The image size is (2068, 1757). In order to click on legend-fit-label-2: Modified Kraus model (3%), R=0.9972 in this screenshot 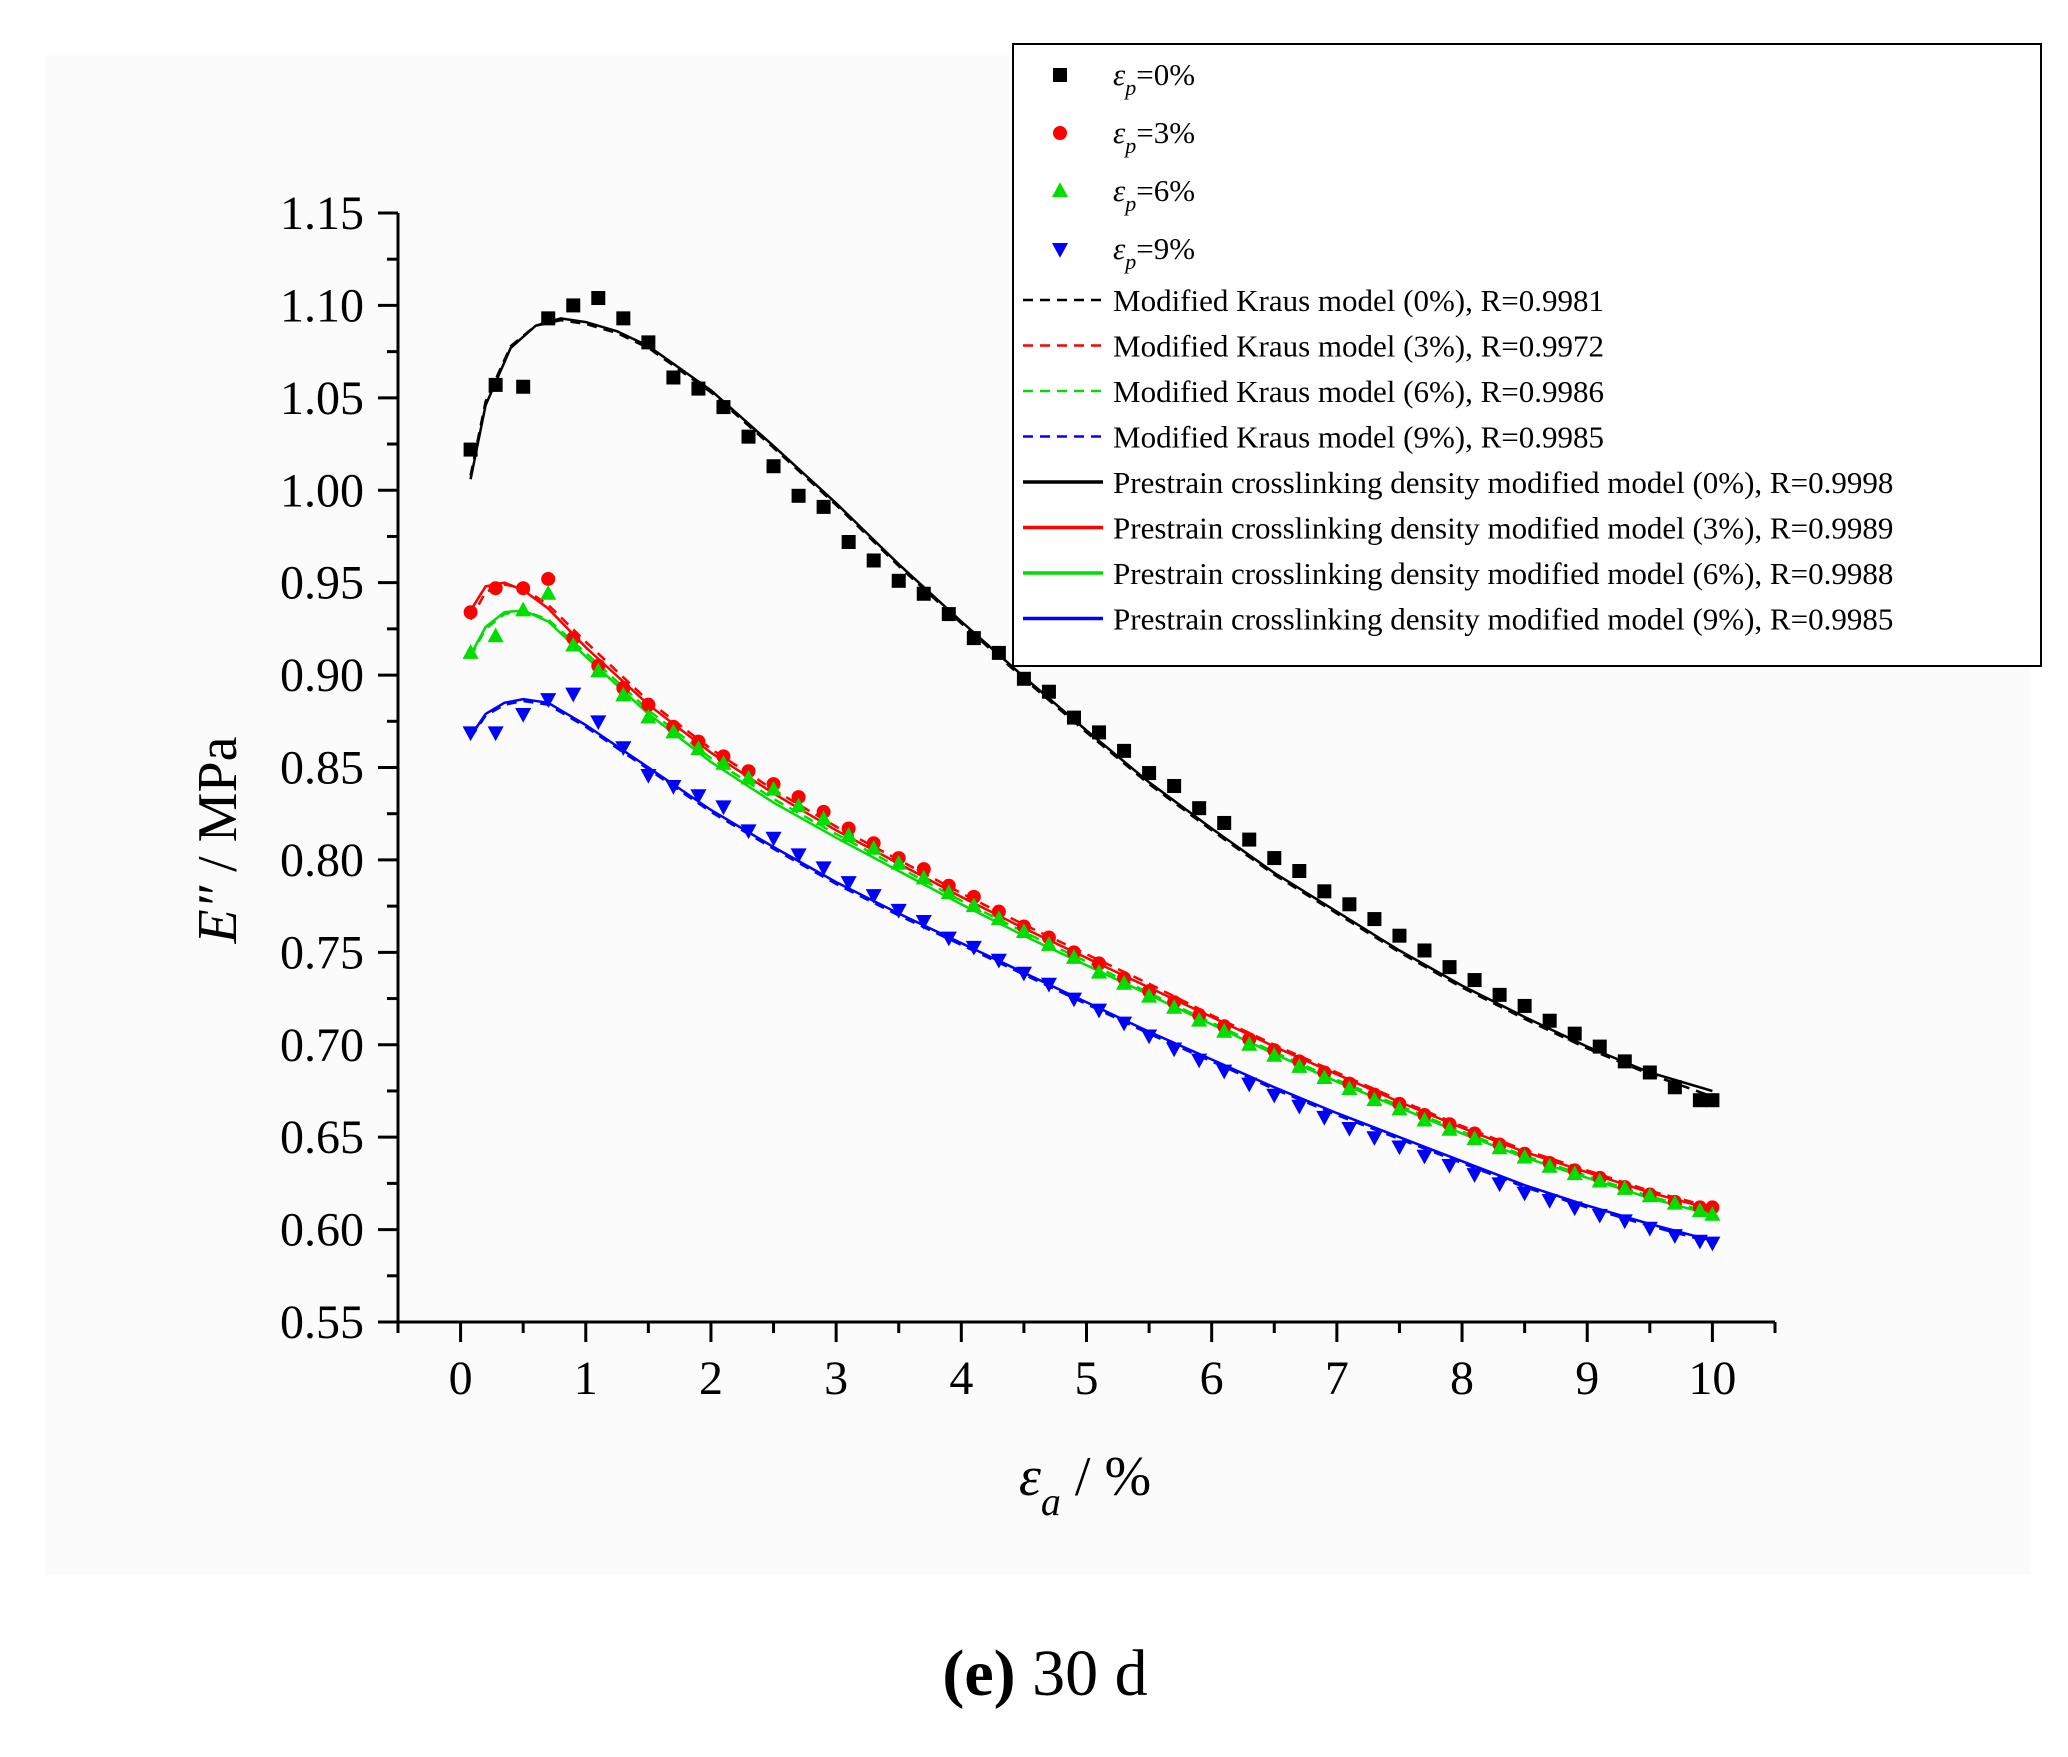, I will do `click(1358, 346)`.